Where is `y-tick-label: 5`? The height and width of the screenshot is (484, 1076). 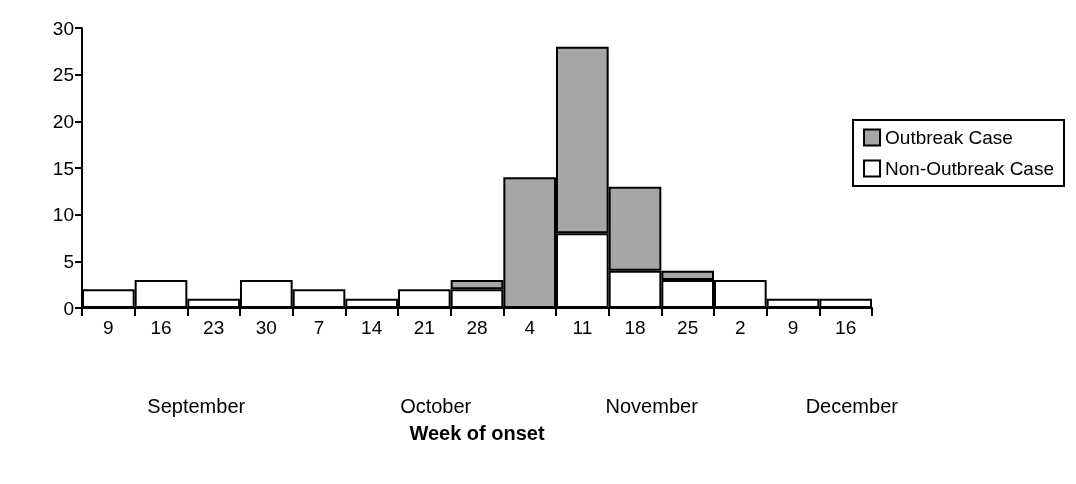
y-tick-label: 5 is located at coordinates (68, 261).